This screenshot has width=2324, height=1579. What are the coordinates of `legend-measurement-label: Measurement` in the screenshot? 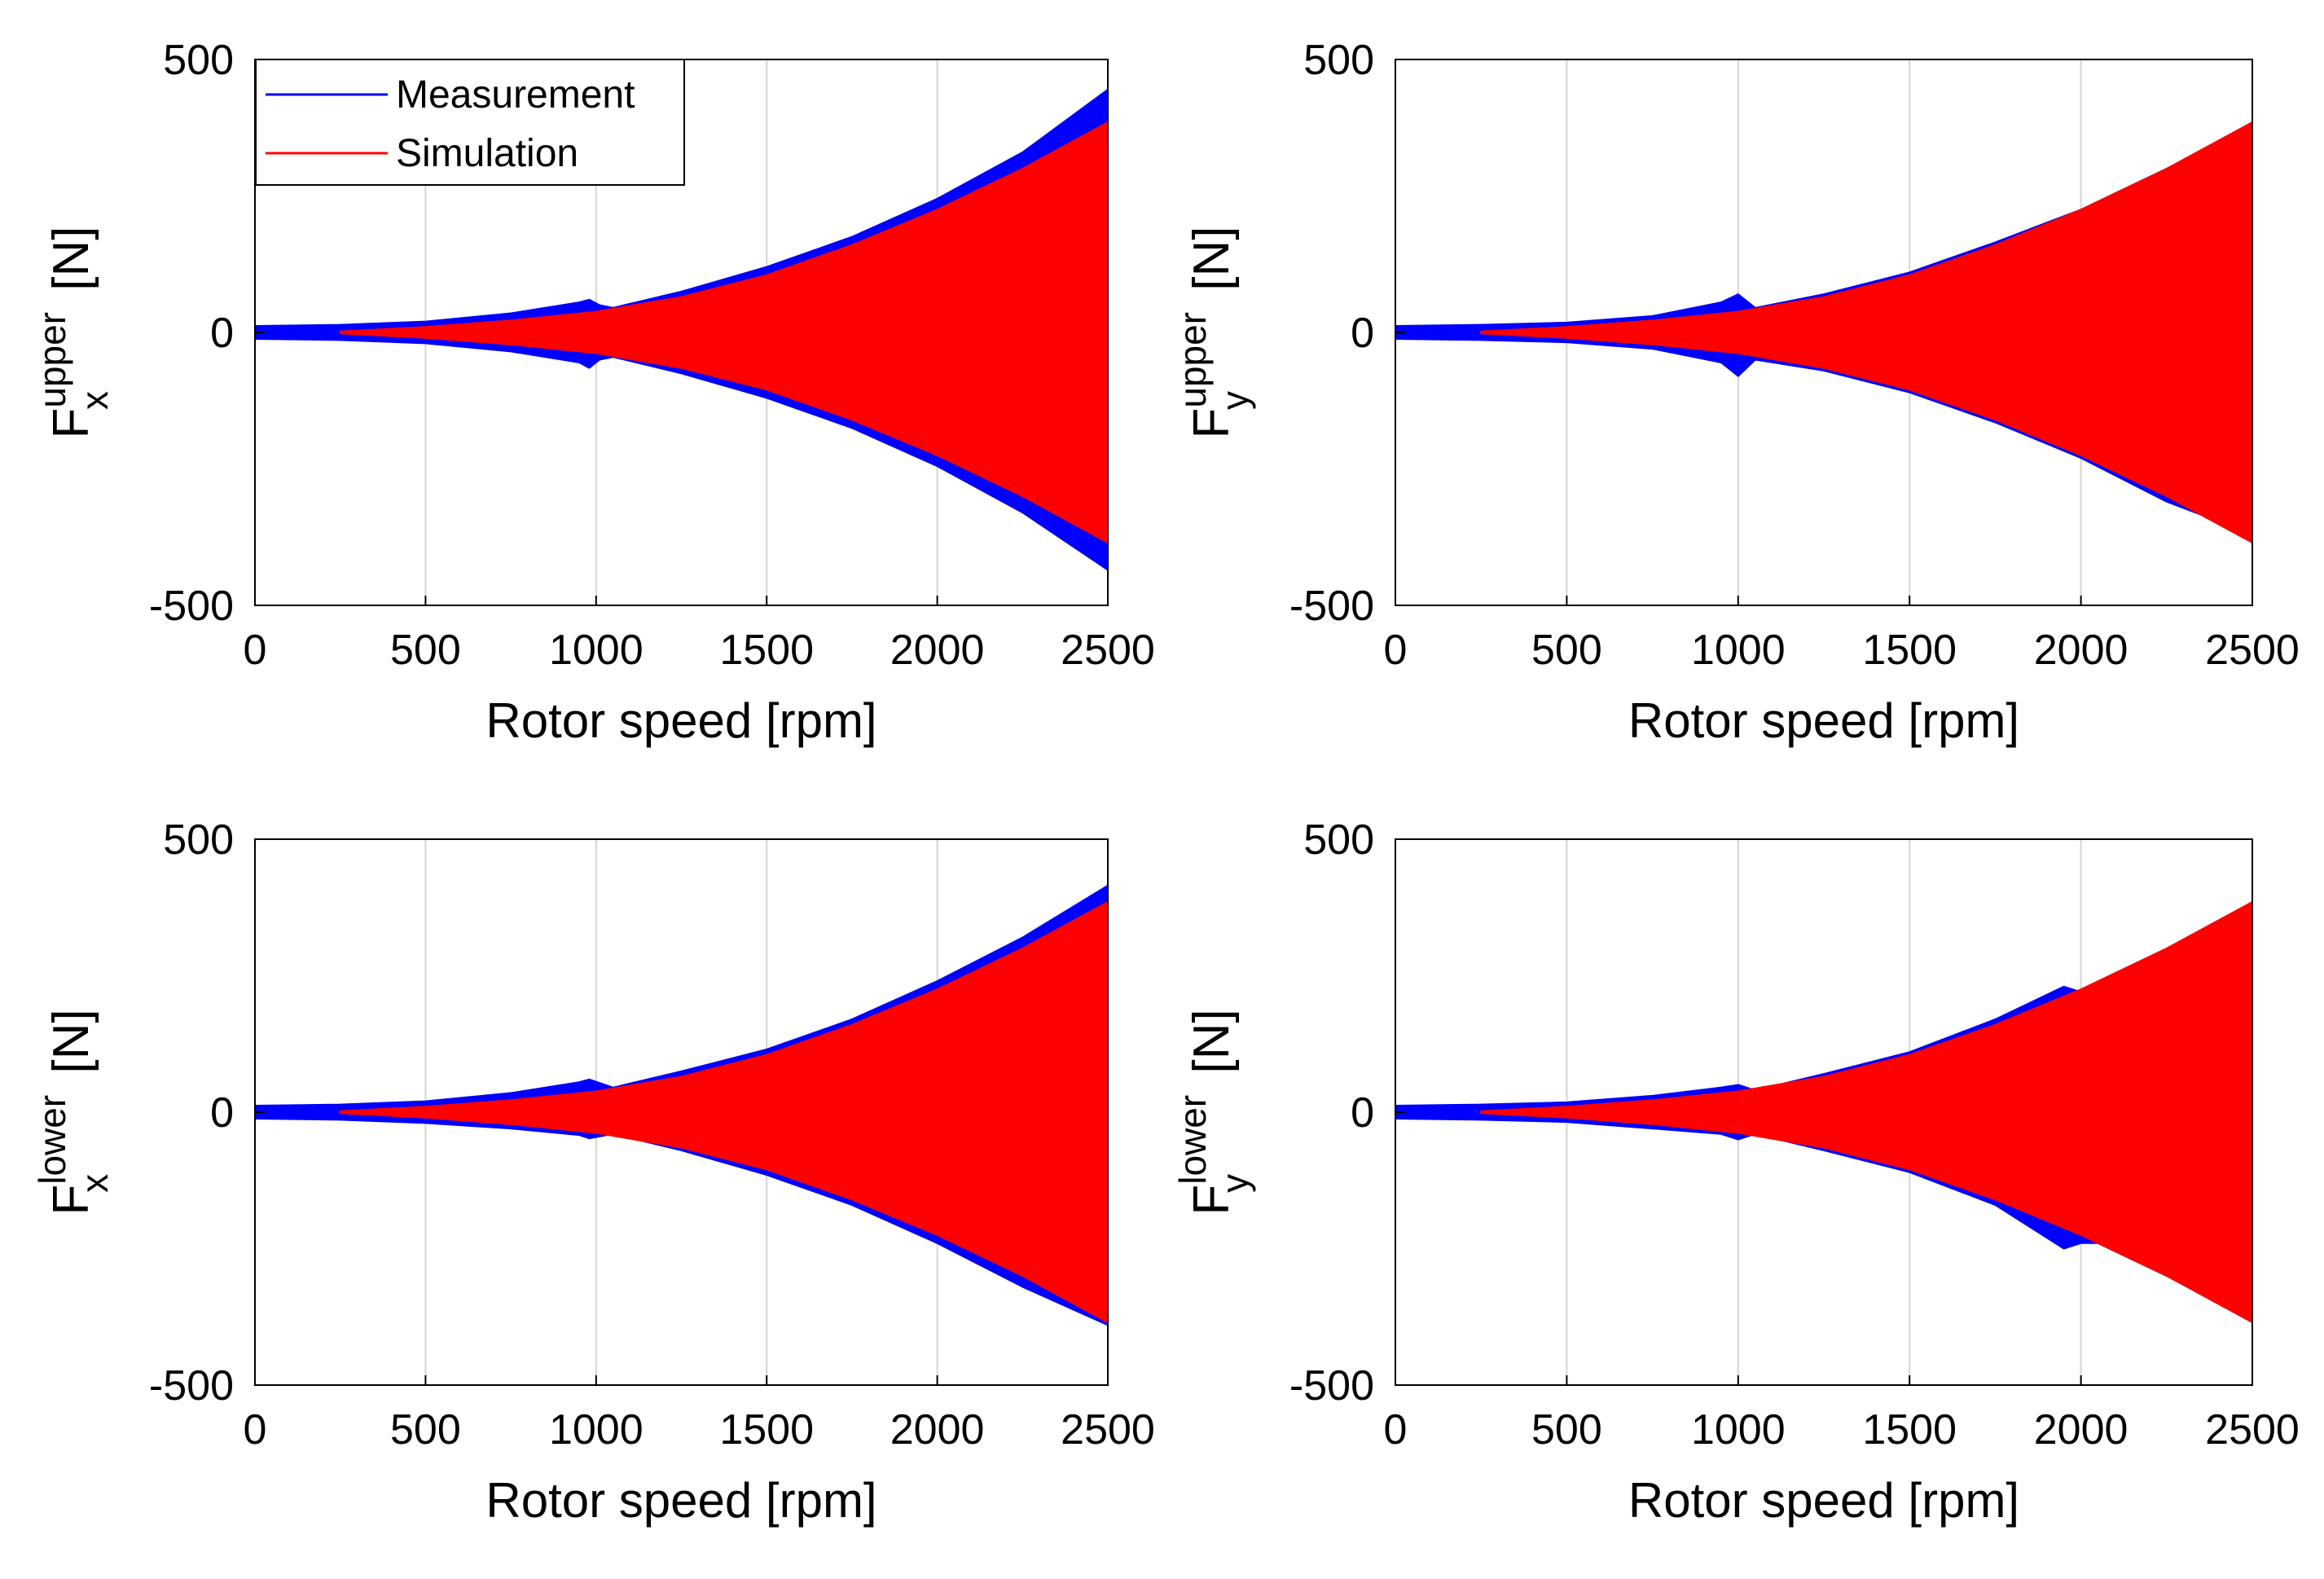 It's located at (515, 95).